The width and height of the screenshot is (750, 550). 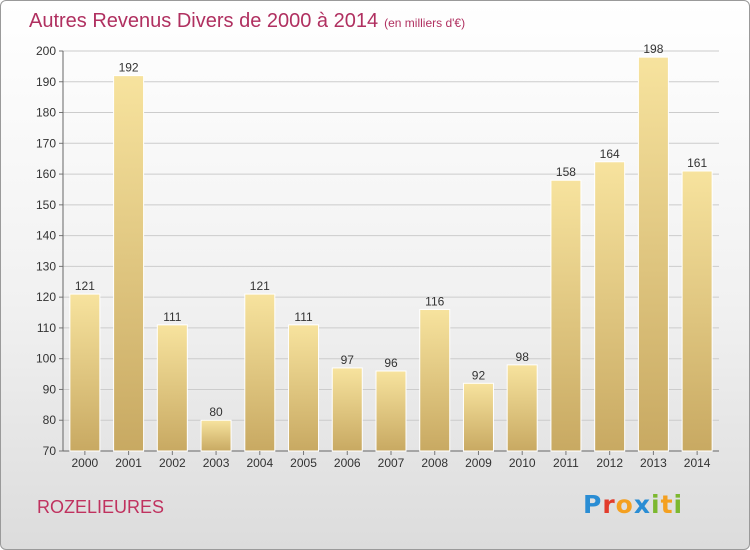 What do you see at coordinates (46, 174) in the screenshot?
I see `y-tick-label: 160` at bounding box center [46, 174].